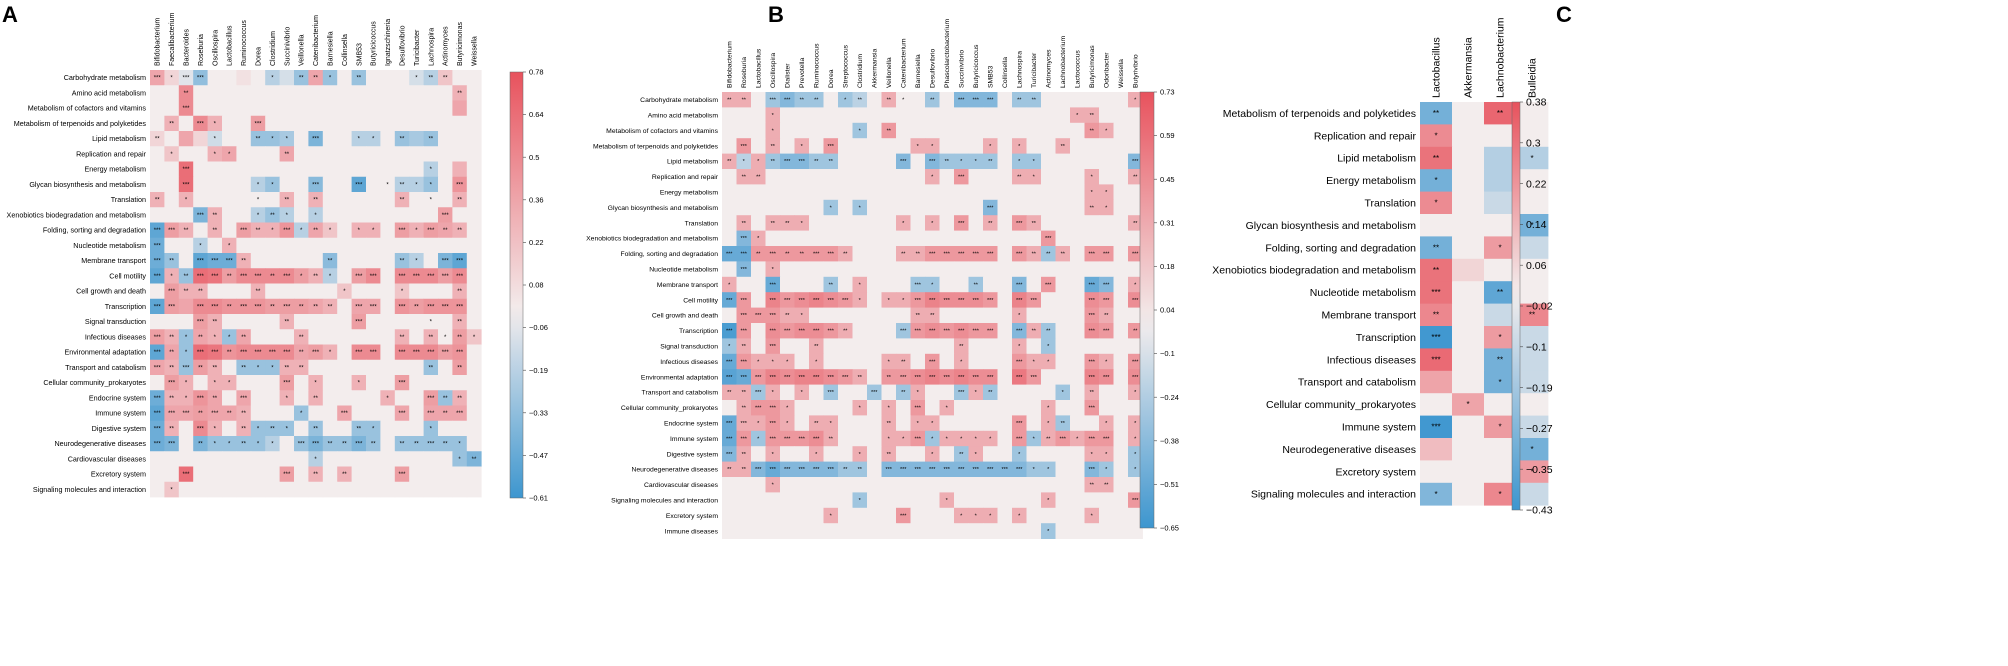 This screenshot has height=666, width=2008. I want to click on row-label-a: Metabolism of cofactors and vitamins, so click(87, 108).